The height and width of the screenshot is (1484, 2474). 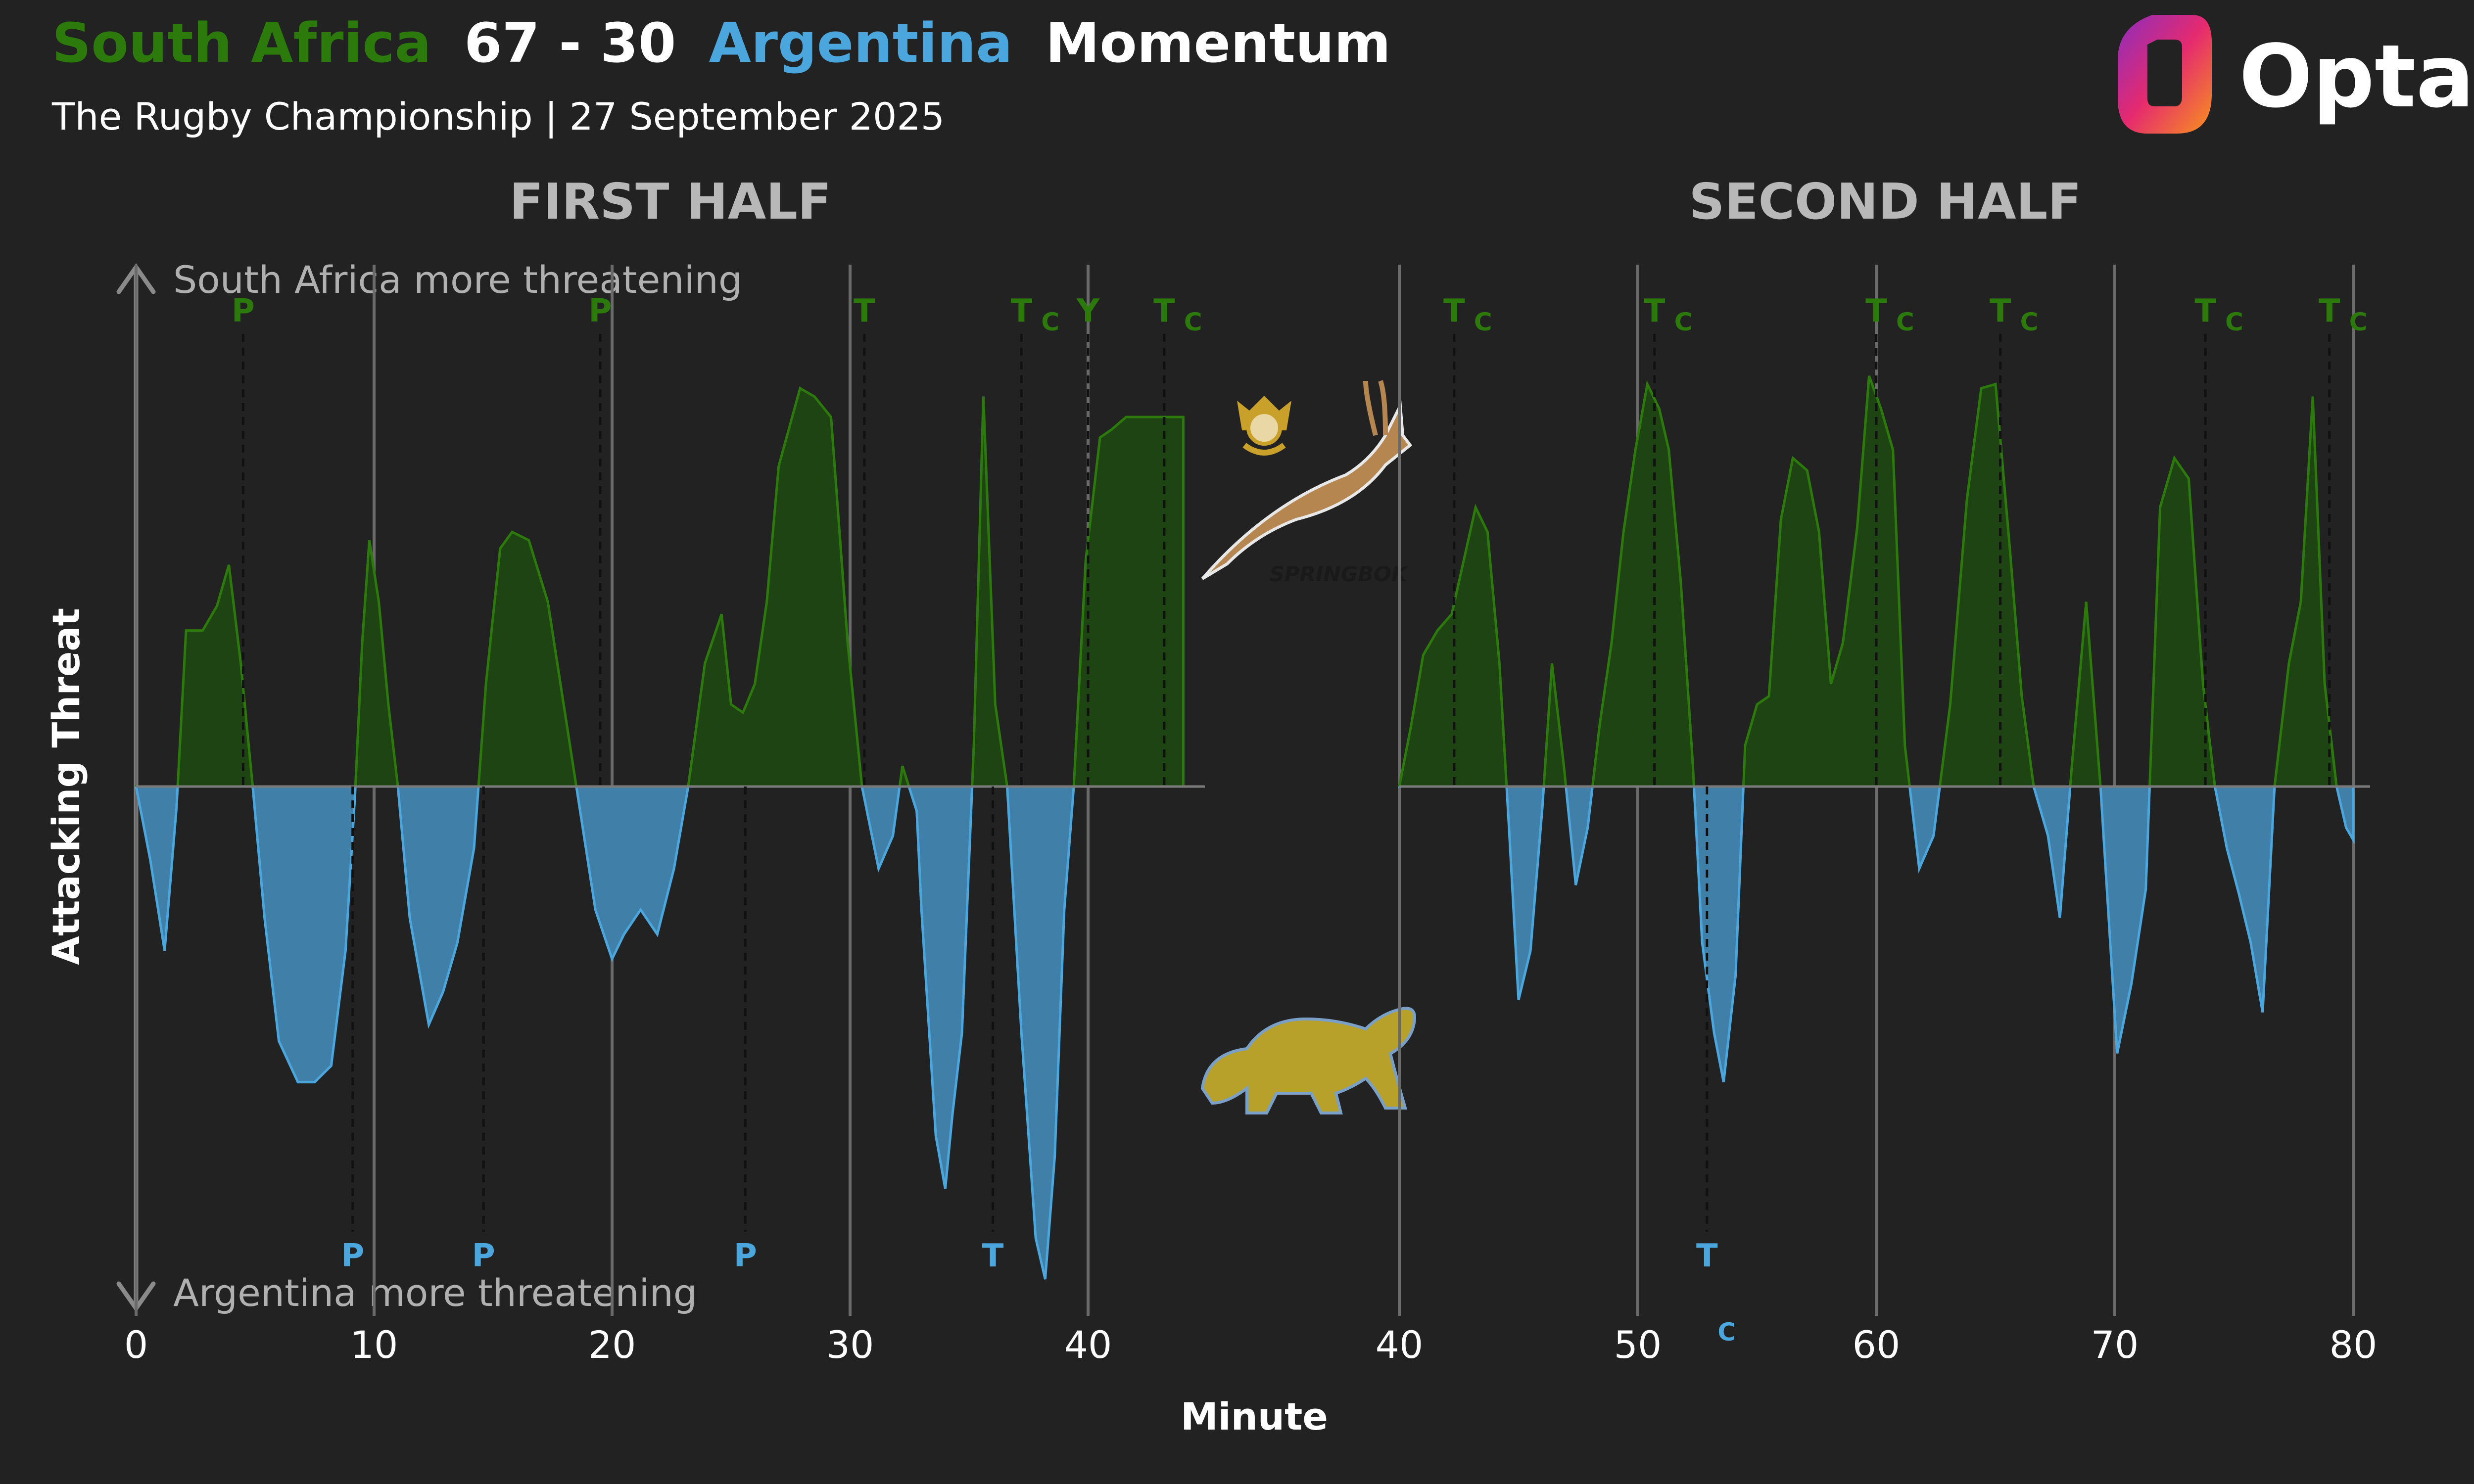 What do you see at coordinates (374, 1345) in the screenshot?
I see `x-tick-label: 10` at bounding box center [374, 1345].